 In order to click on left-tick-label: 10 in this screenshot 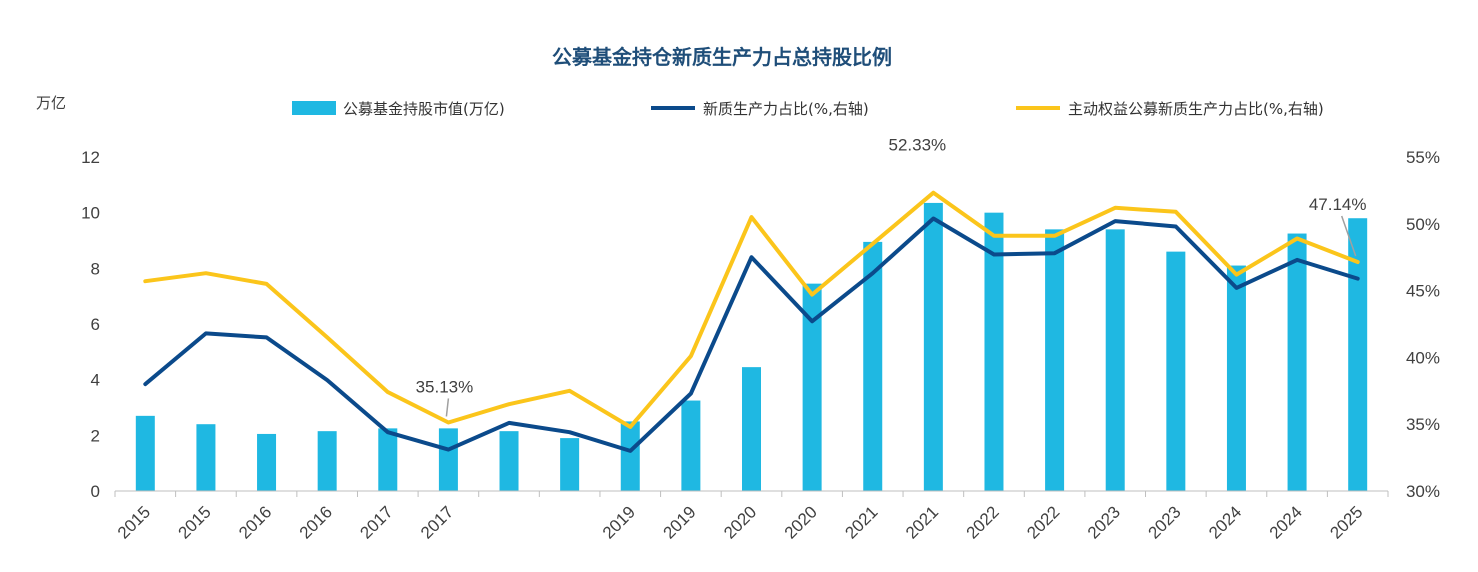, I will do `click(90, 213)`.